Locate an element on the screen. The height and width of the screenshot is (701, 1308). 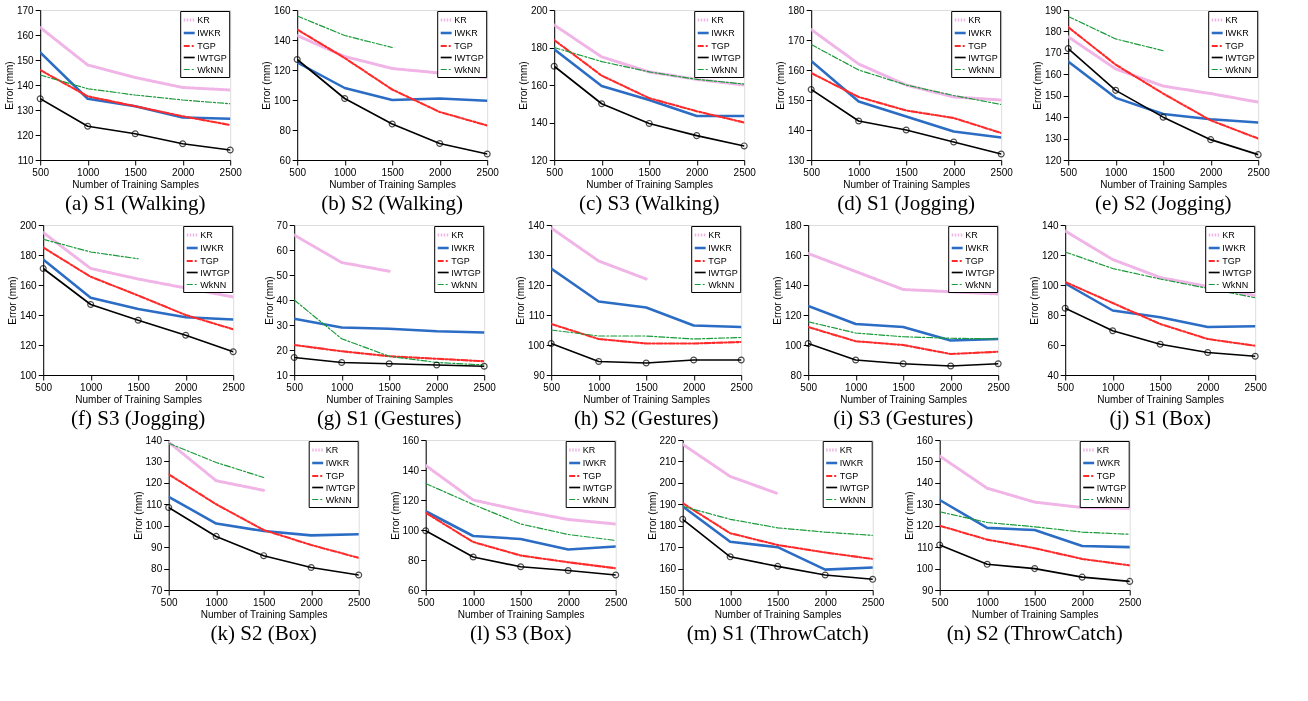
y-tick-label: 80 is located at coordinates (1053, 315).